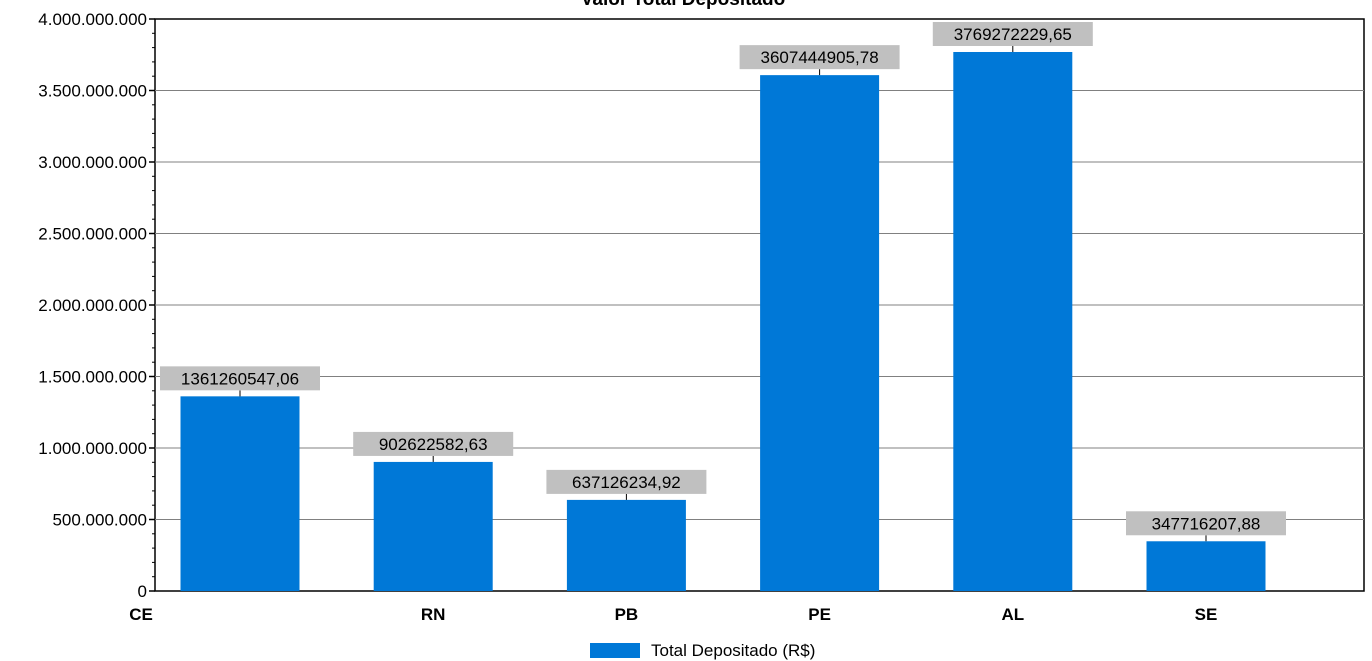 The image size is (1372, 661). What do you see at coordinates (673, 614) in the screenshot?
I see `x-axis: CE RN PB PE AL SE` at bounding box center [673, 614].